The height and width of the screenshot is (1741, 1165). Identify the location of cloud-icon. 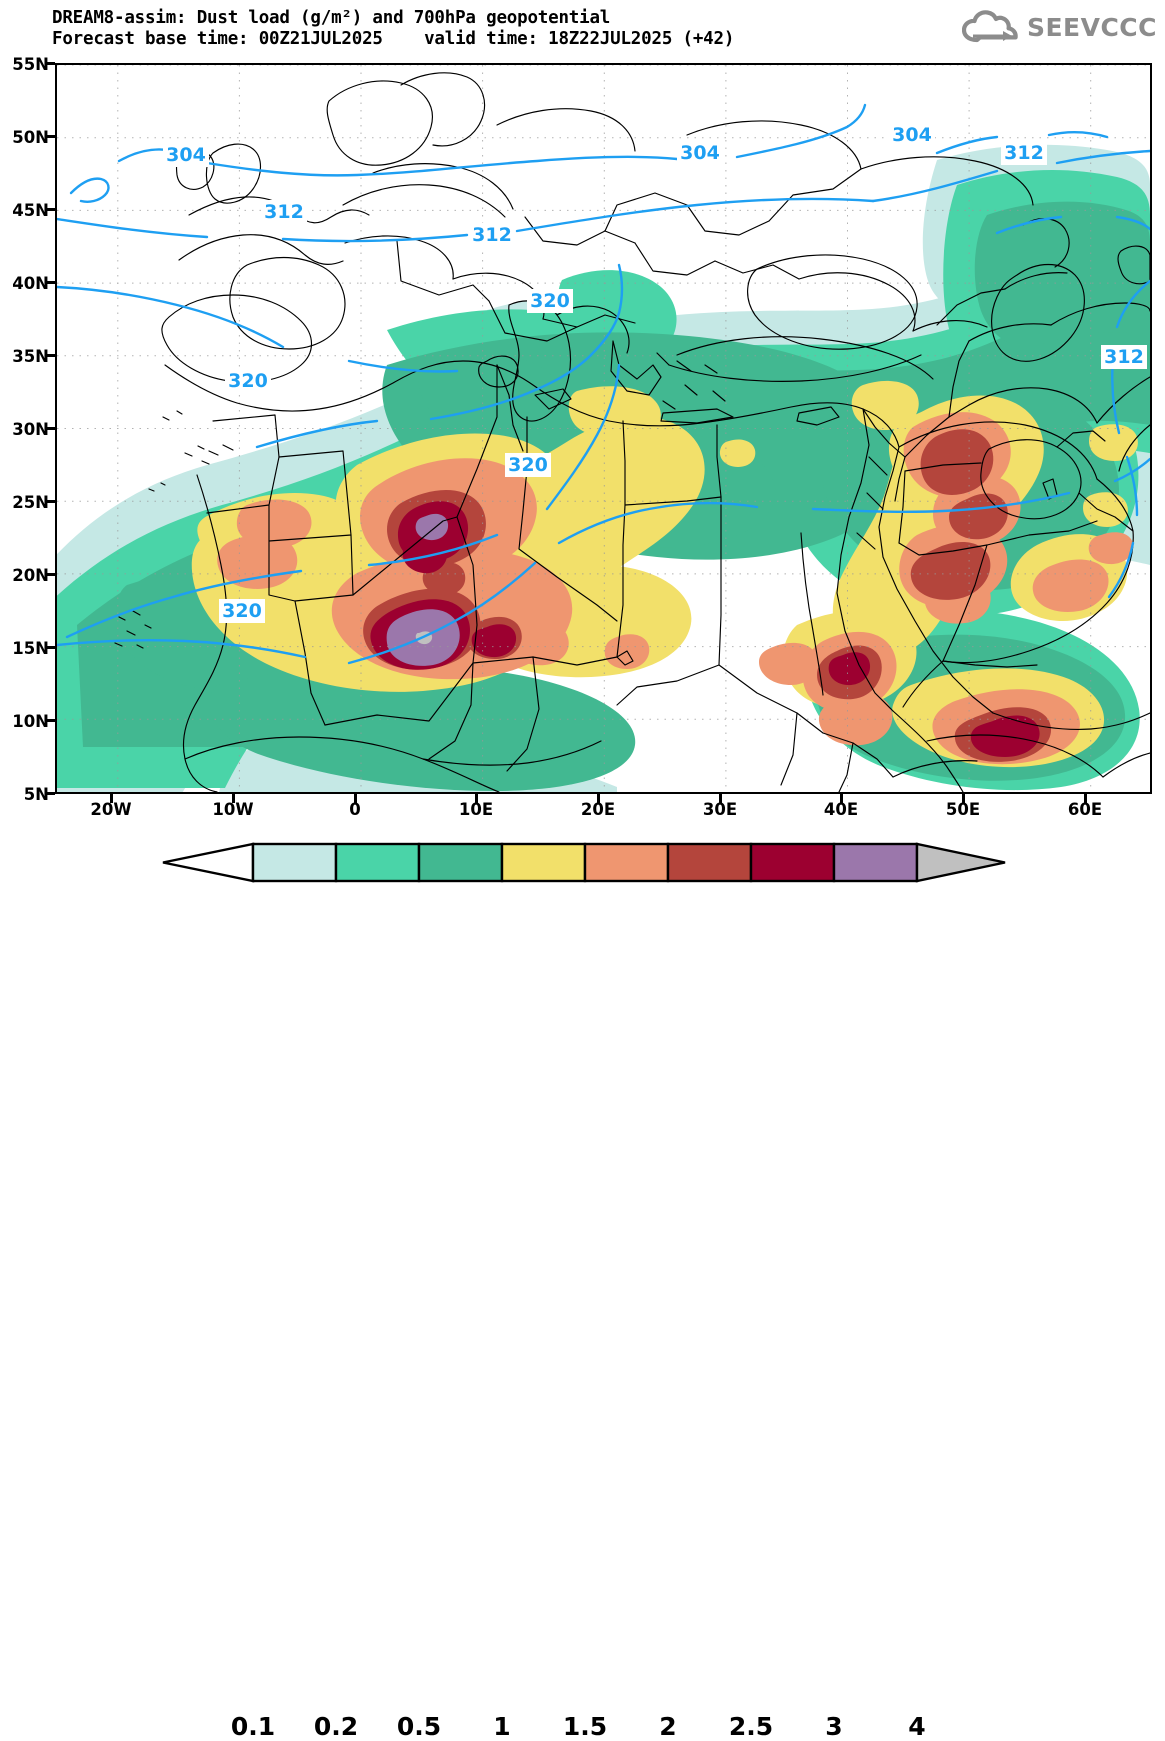
(990, 27).